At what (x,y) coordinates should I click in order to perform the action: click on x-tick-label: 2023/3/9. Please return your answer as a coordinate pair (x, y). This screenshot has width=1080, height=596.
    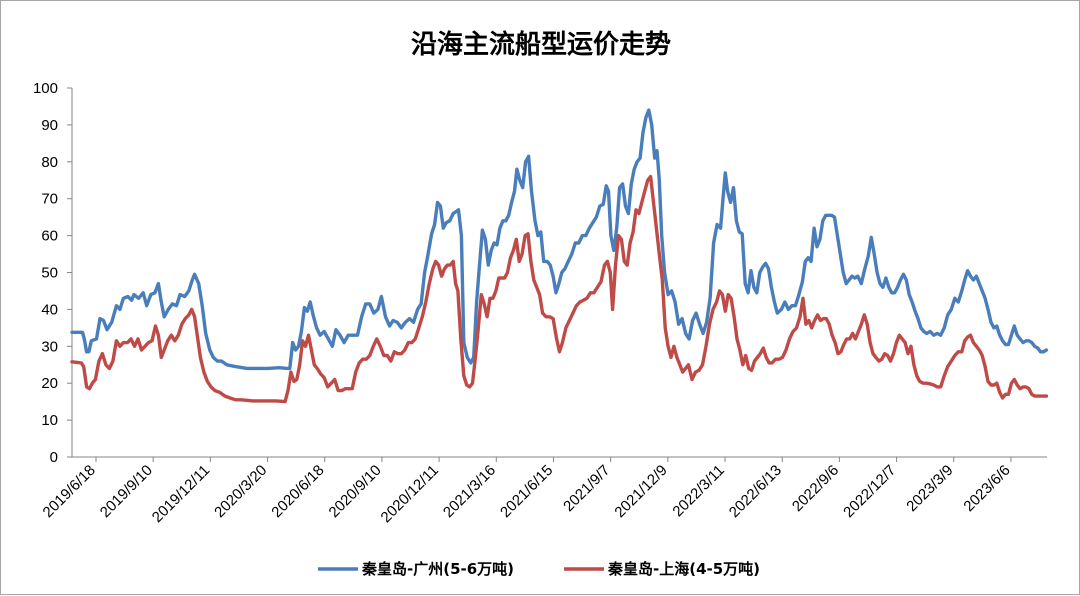
    Looking at the image, I should click on (929, 488).